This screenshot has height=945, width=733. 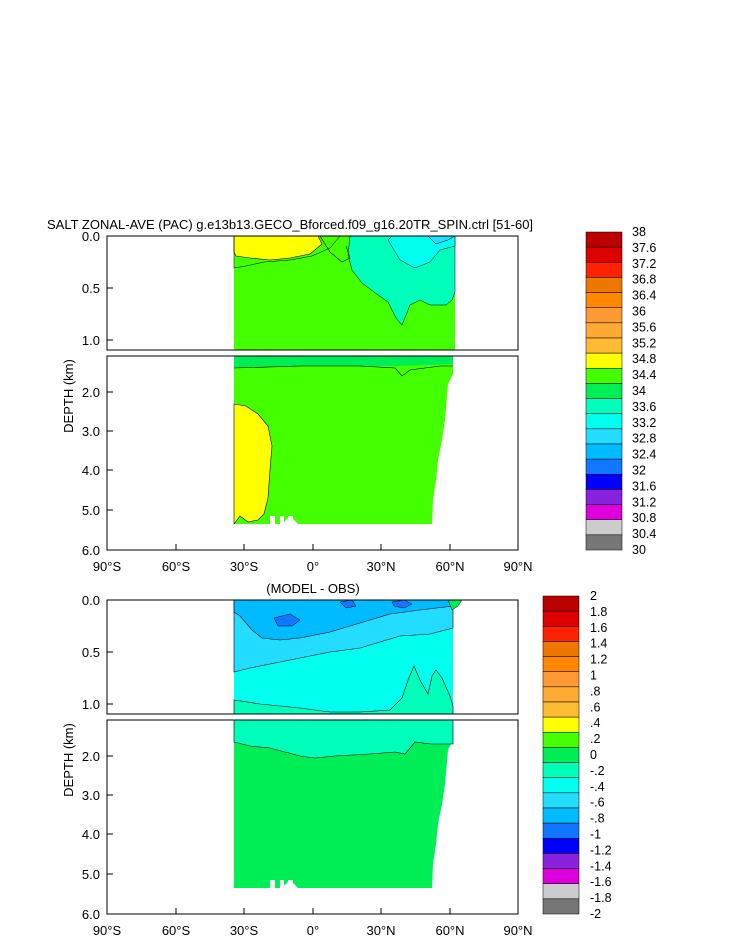 I want to click on field-lower, so click(x=343, y=440).